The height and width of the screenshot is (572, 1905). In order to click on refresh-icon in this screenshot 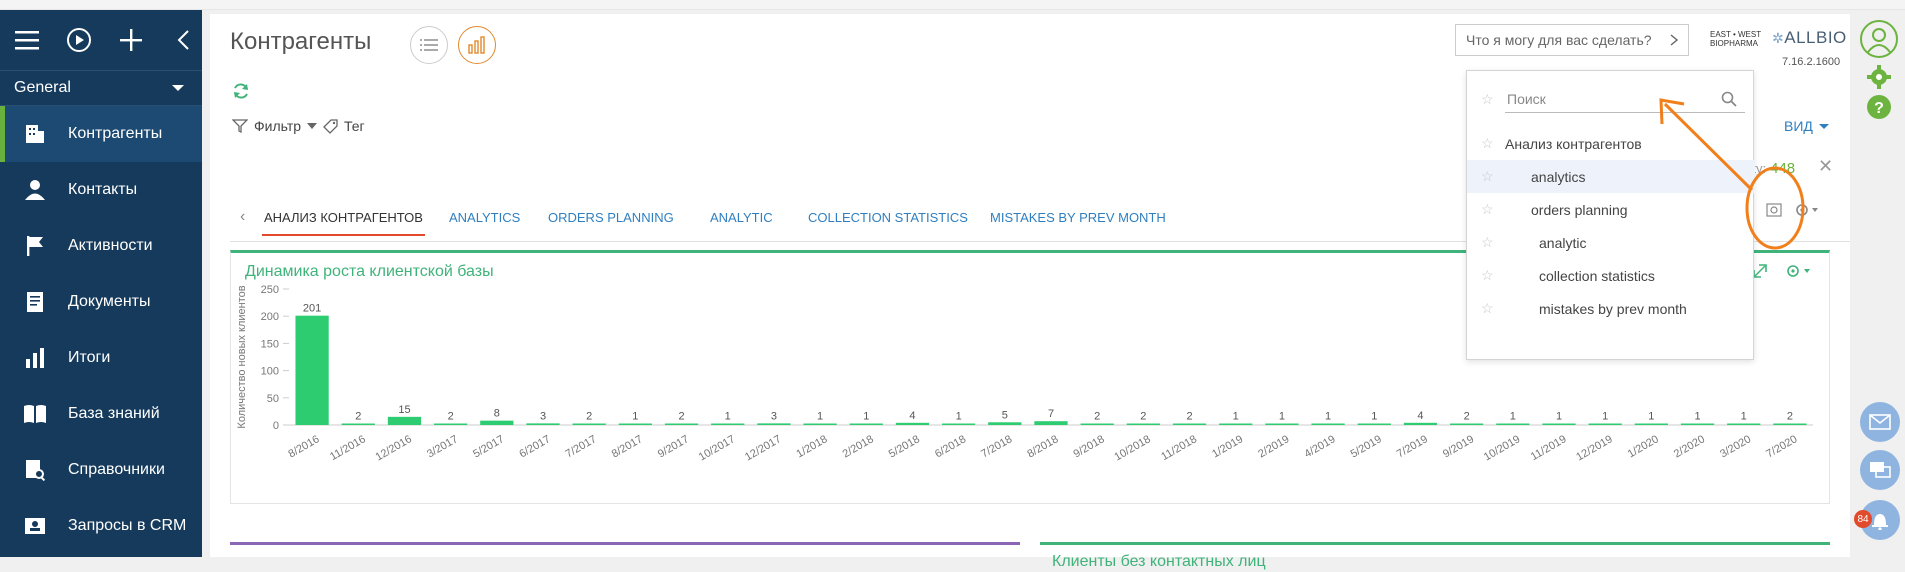, I will do `click(241, 93)`.